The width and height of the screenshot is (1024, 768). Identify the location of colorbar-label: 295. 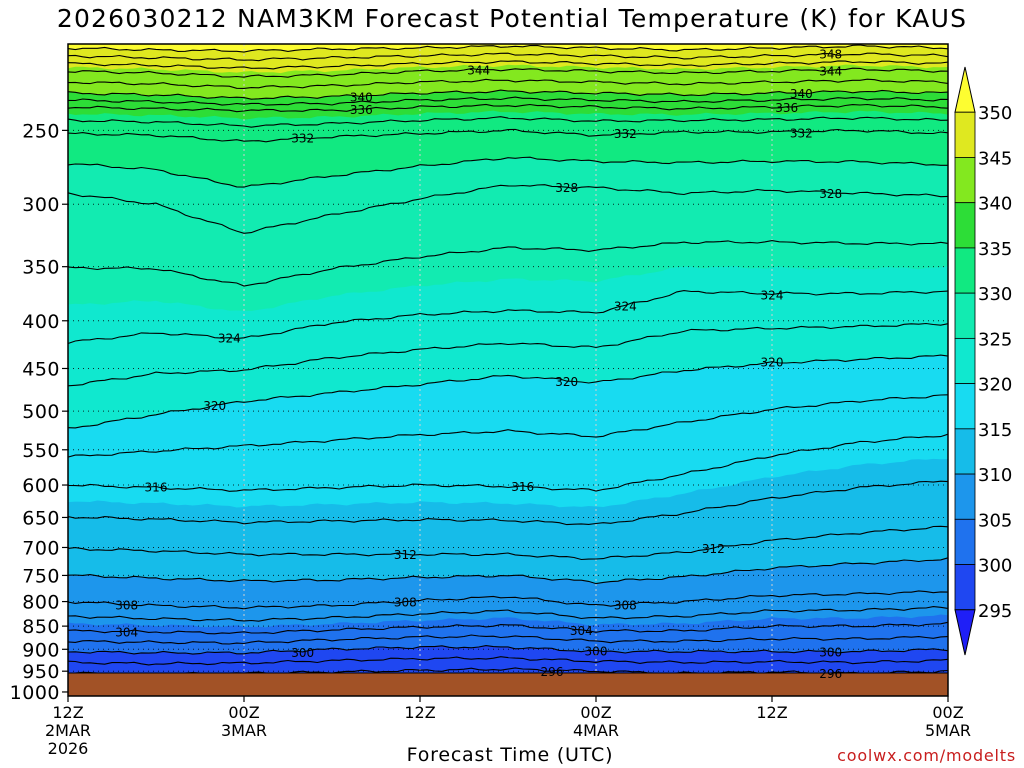
(995, 611).